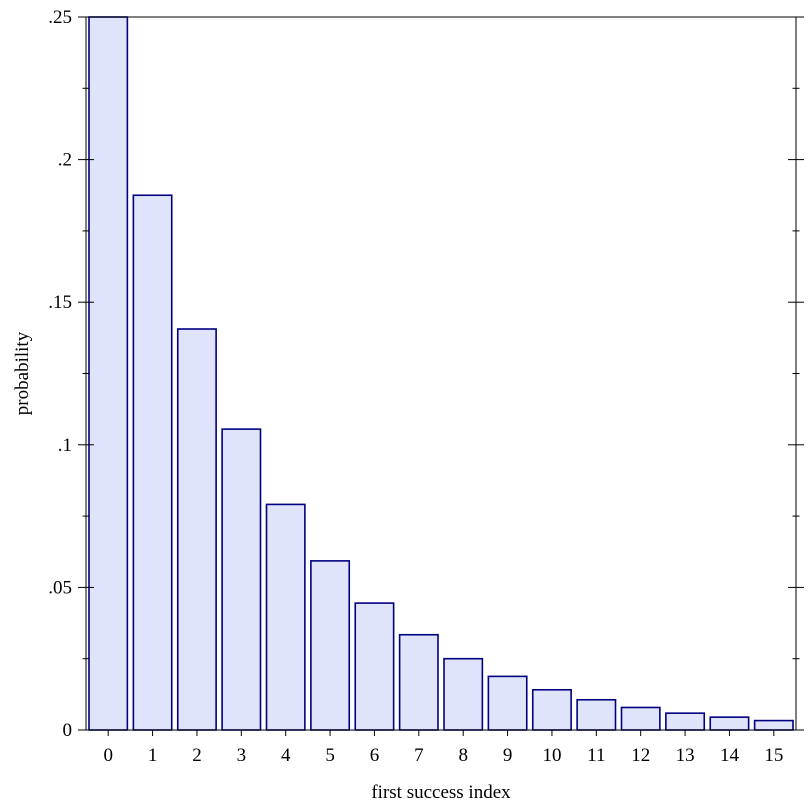  Describe the element at coordinates (60, 302) in the screenshot. I see `y-tick-label: .15` at that location.